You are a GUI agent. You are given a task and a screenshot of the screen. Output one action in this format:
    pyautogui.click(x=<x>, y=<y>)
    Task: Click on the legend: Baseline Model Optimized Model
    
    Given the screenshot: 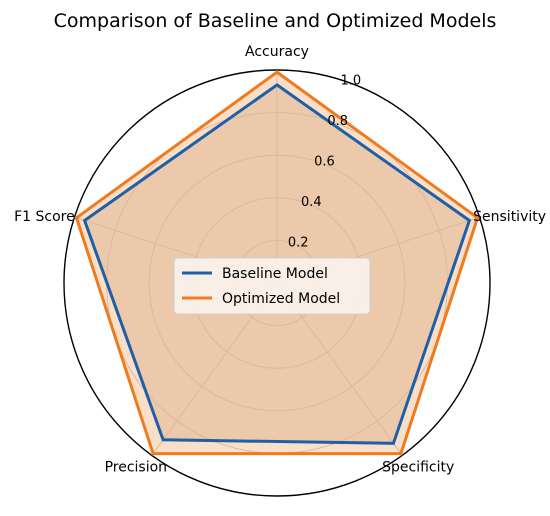 What is the action you would take?
    pyautogui.click(x=272, y=286)
    